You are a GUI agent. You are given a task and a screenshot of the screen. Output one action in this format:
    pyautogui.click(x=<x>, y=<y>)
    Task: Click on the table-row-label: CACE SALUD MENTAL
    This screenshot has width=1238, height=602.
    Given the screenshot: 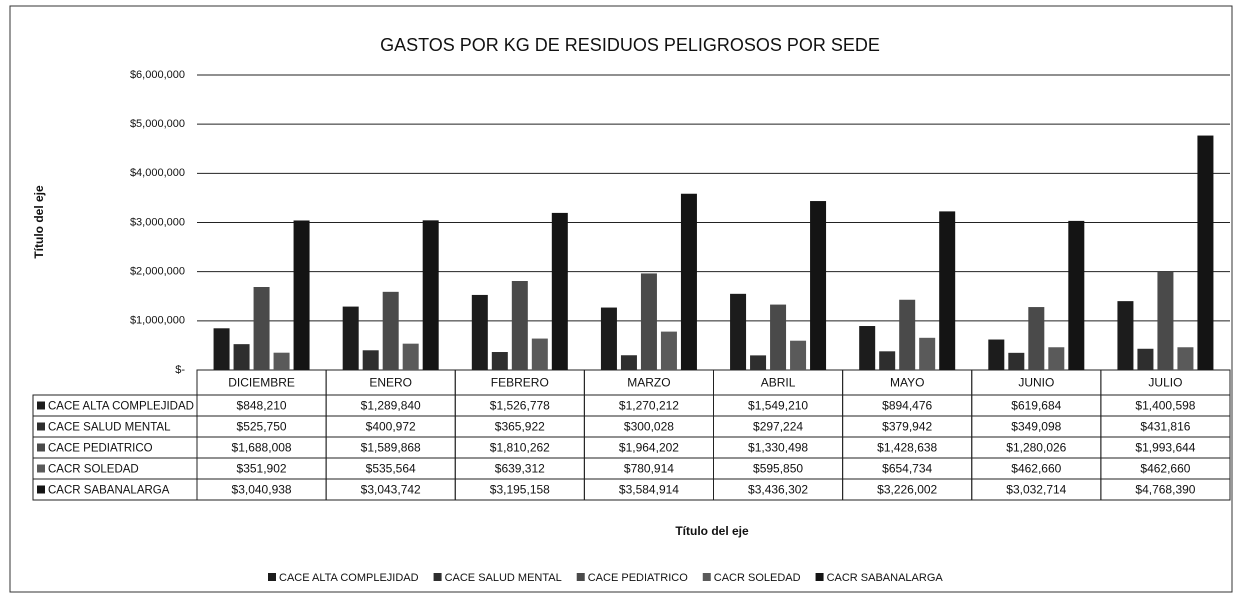 What is the action you would take?
    pyautogui.click(x=109, y=428)
    